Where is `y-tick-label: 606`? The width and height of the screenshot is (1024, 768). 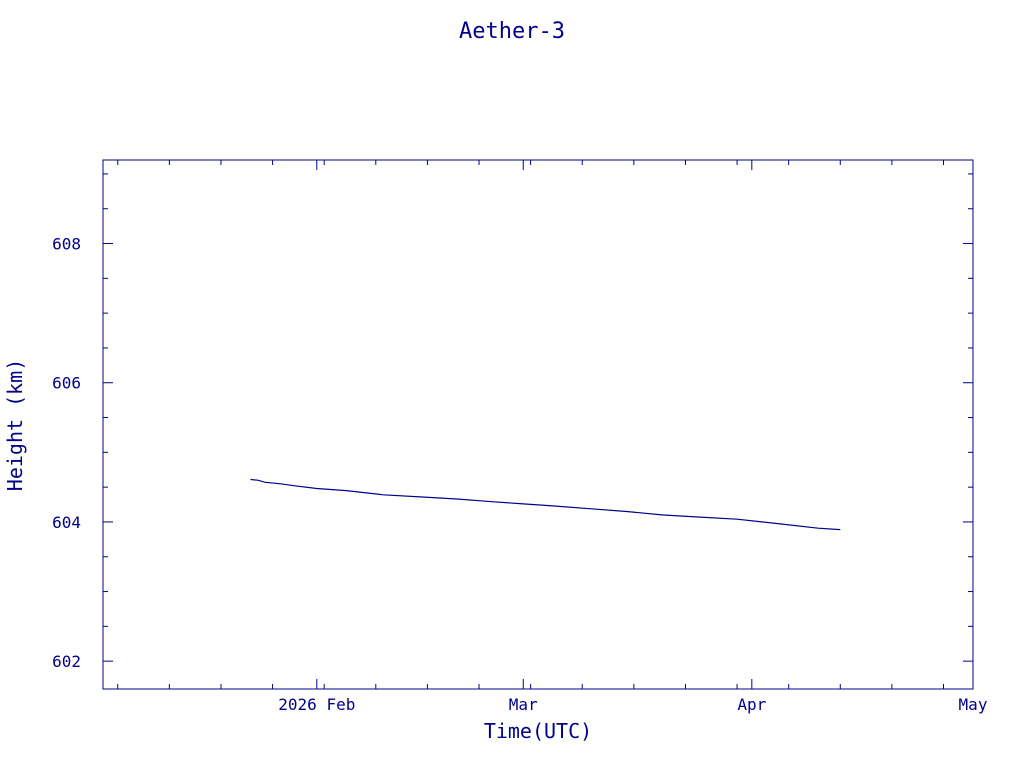
y-tick-label: 606 is located at coordinates (66, 383).